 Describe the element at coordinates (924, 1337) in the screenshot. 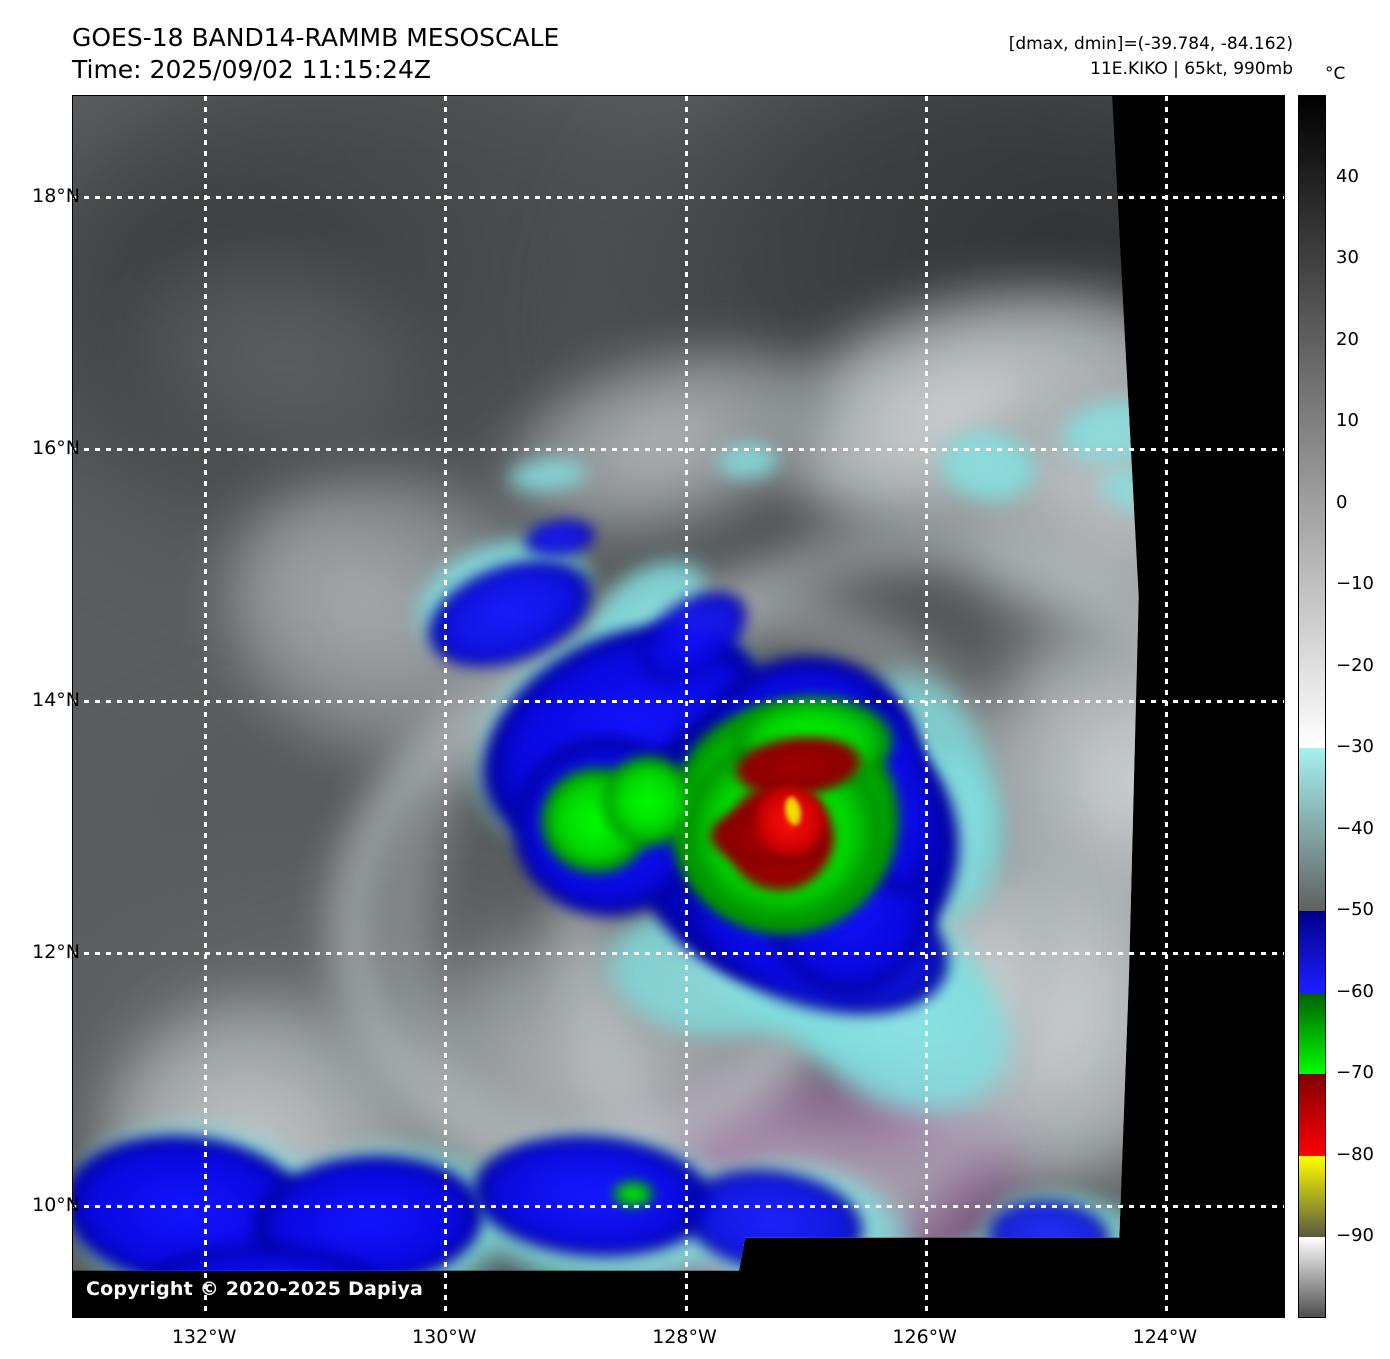

I see `lon-tick-label: 126°W` at that location.